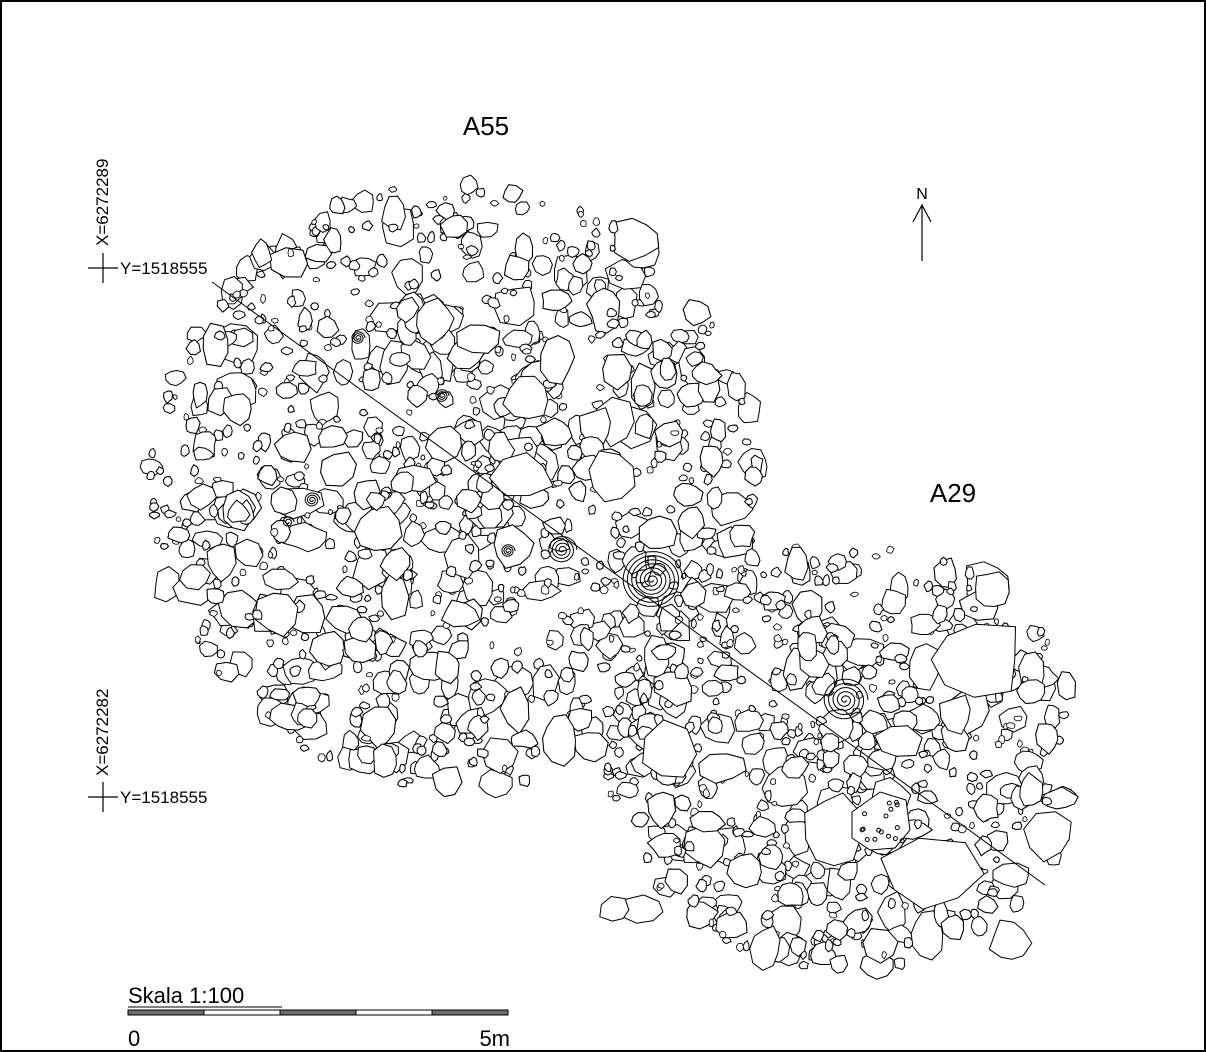  I want to click on dot-mark, so click(888, 836).